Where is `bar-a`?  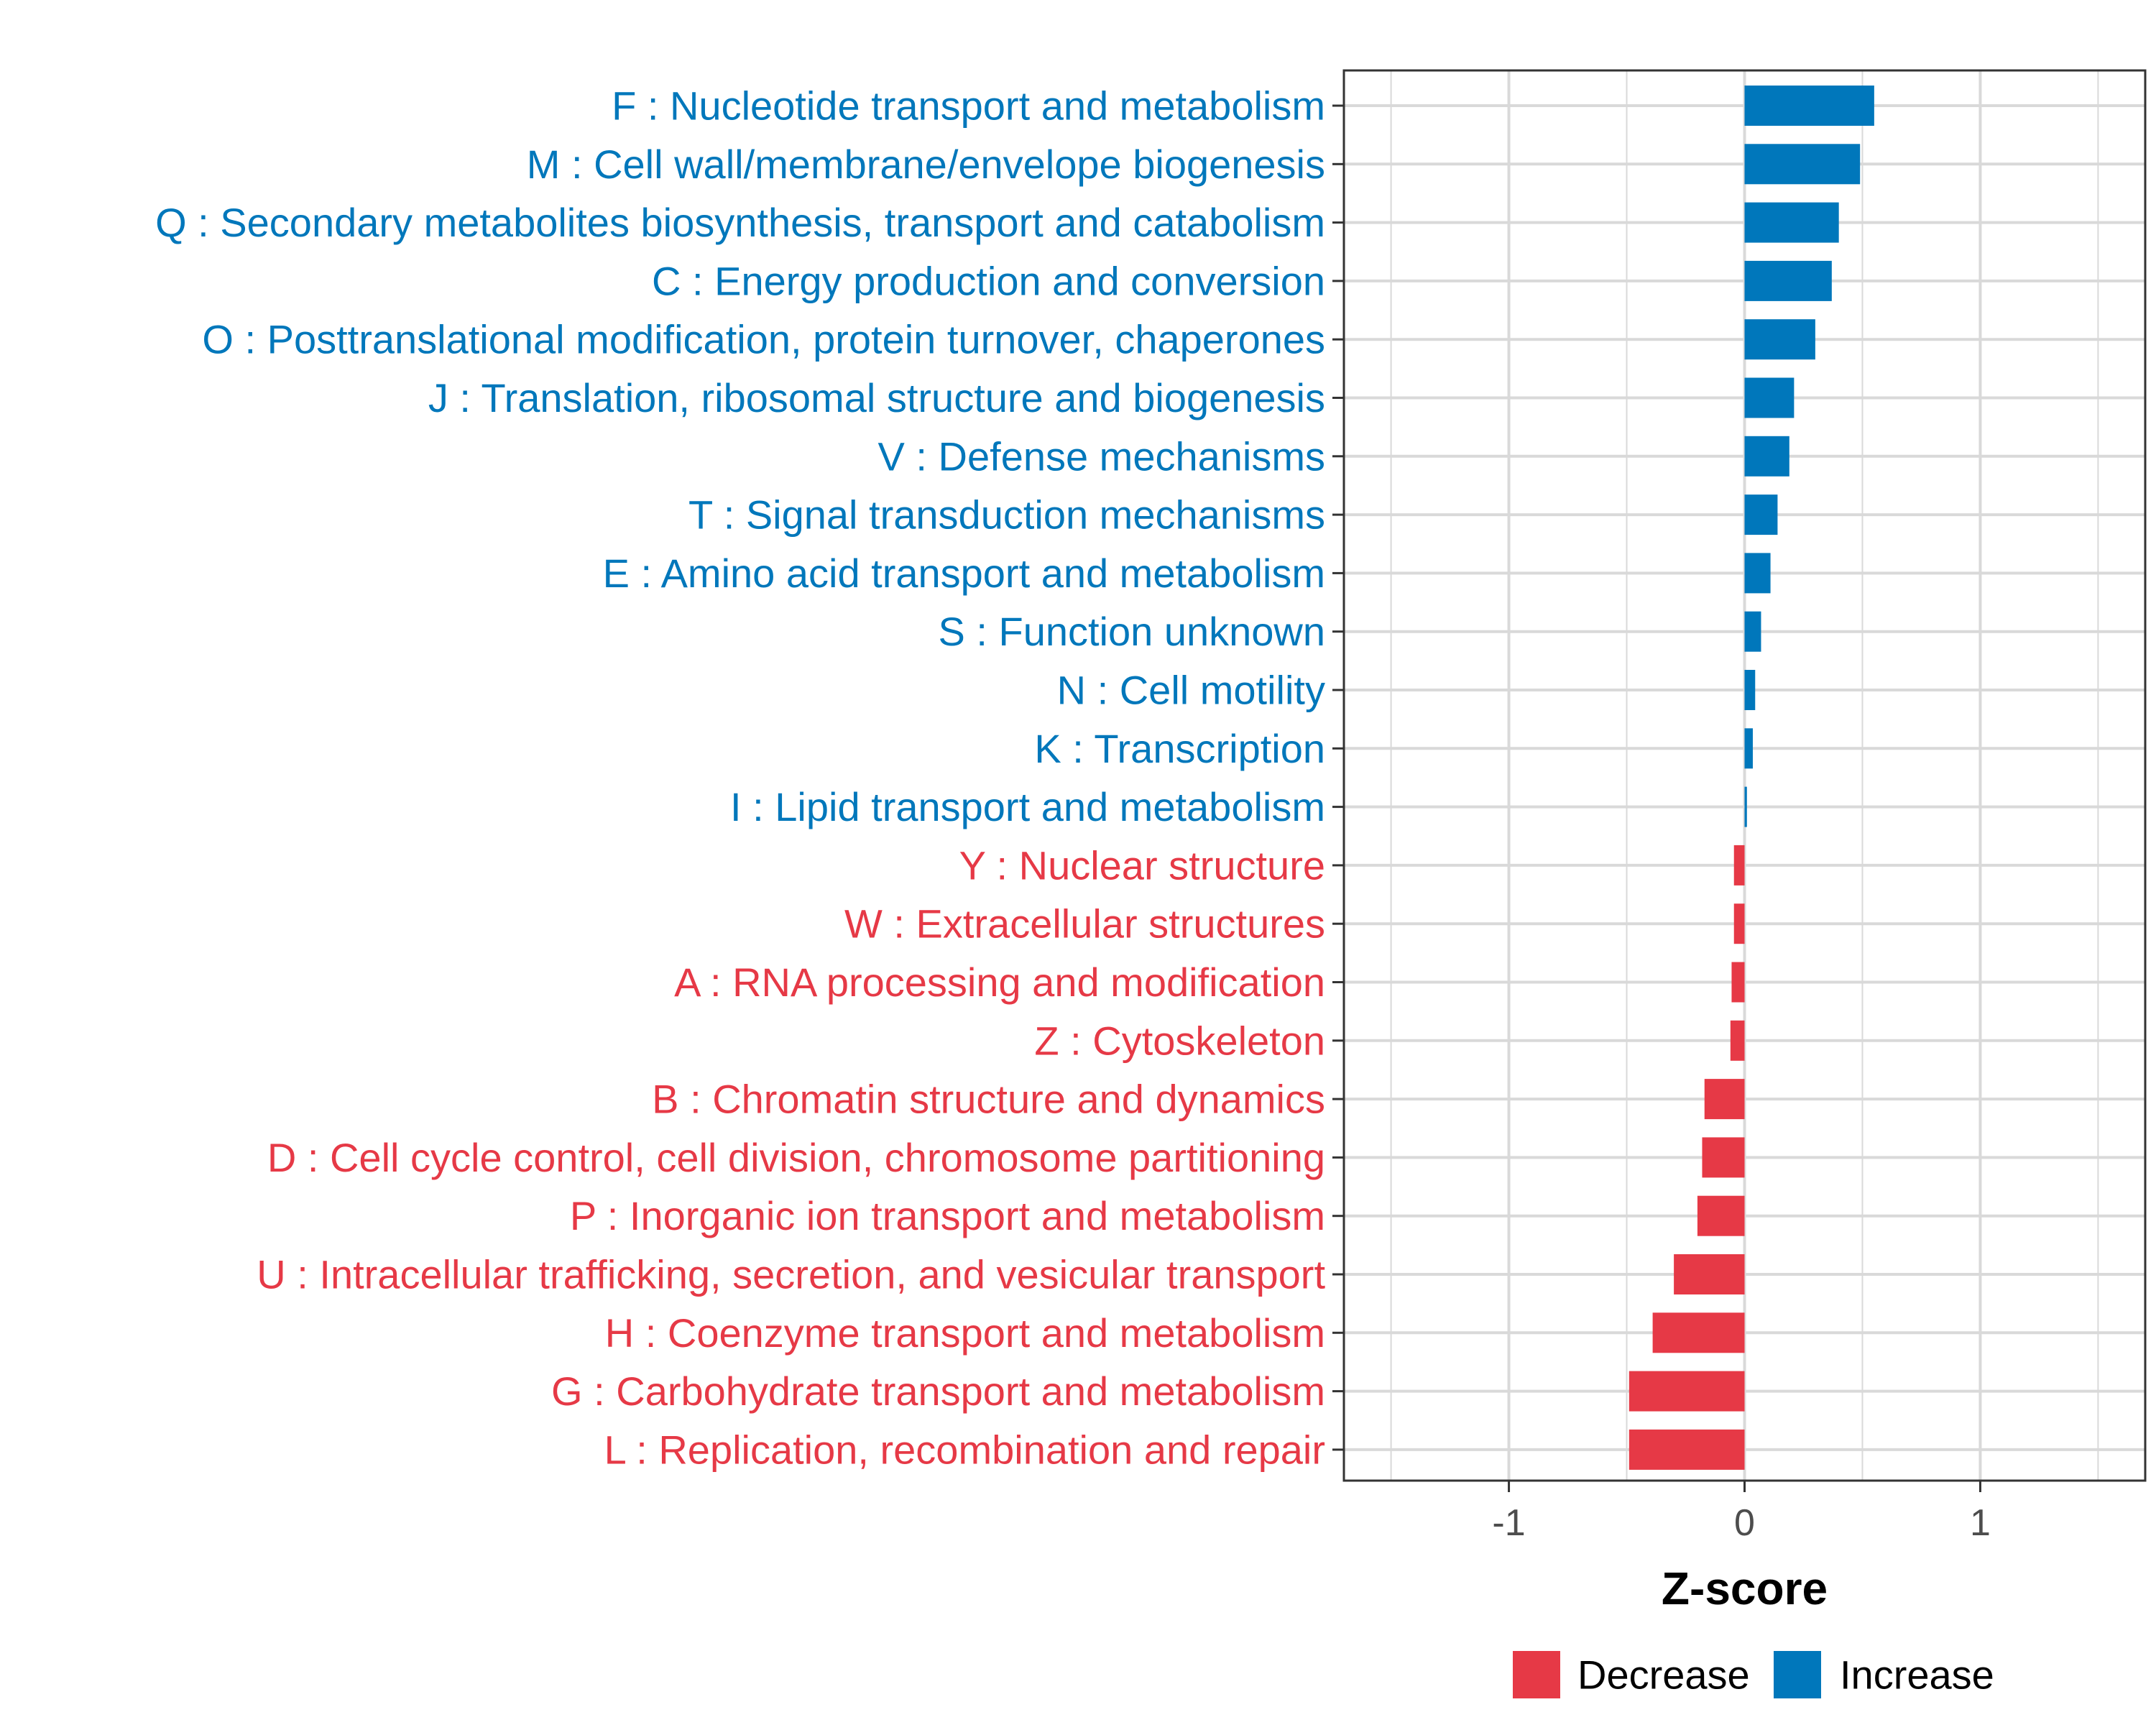
bar-a is located at coordinates (1738, 982).